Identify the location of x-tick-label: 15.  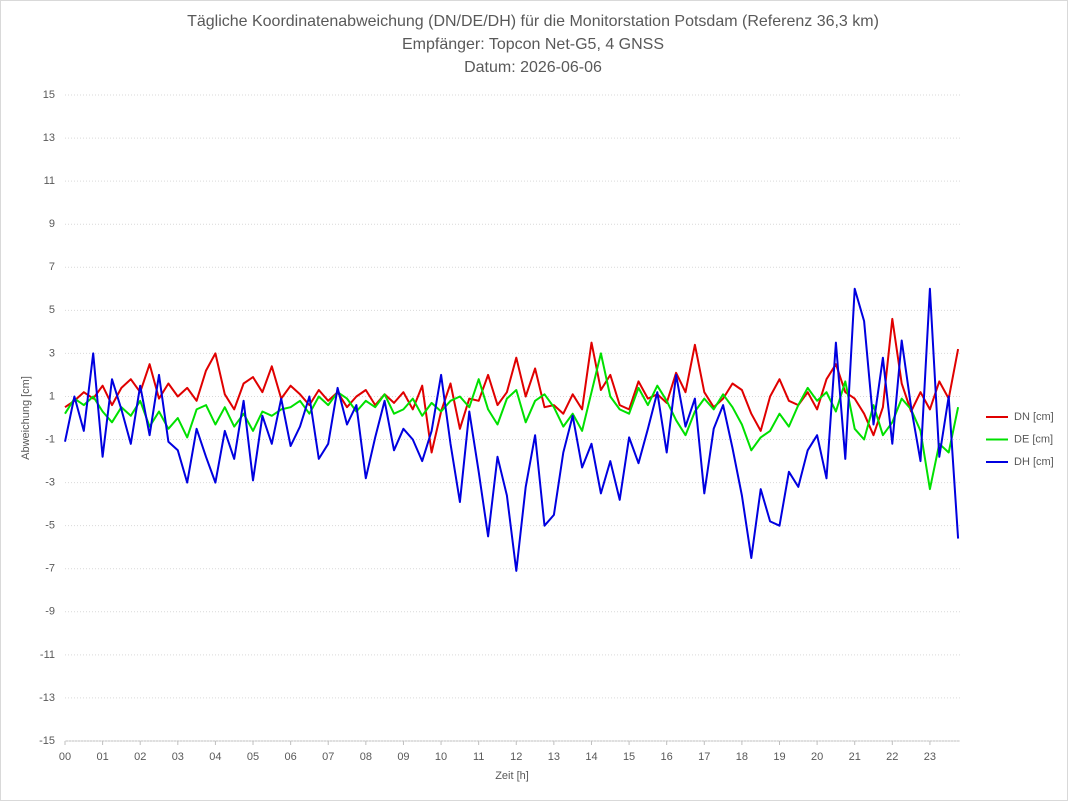
(629, 757).